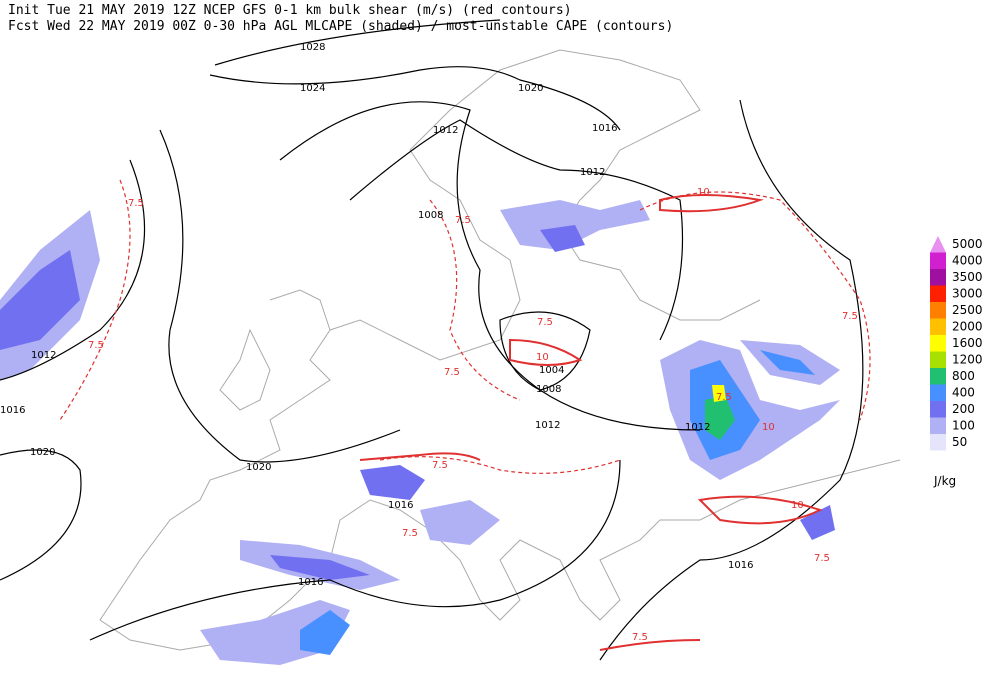 The image size is (1000, 680). I want to click on legend-unit: J/kg, so click(944, 481).